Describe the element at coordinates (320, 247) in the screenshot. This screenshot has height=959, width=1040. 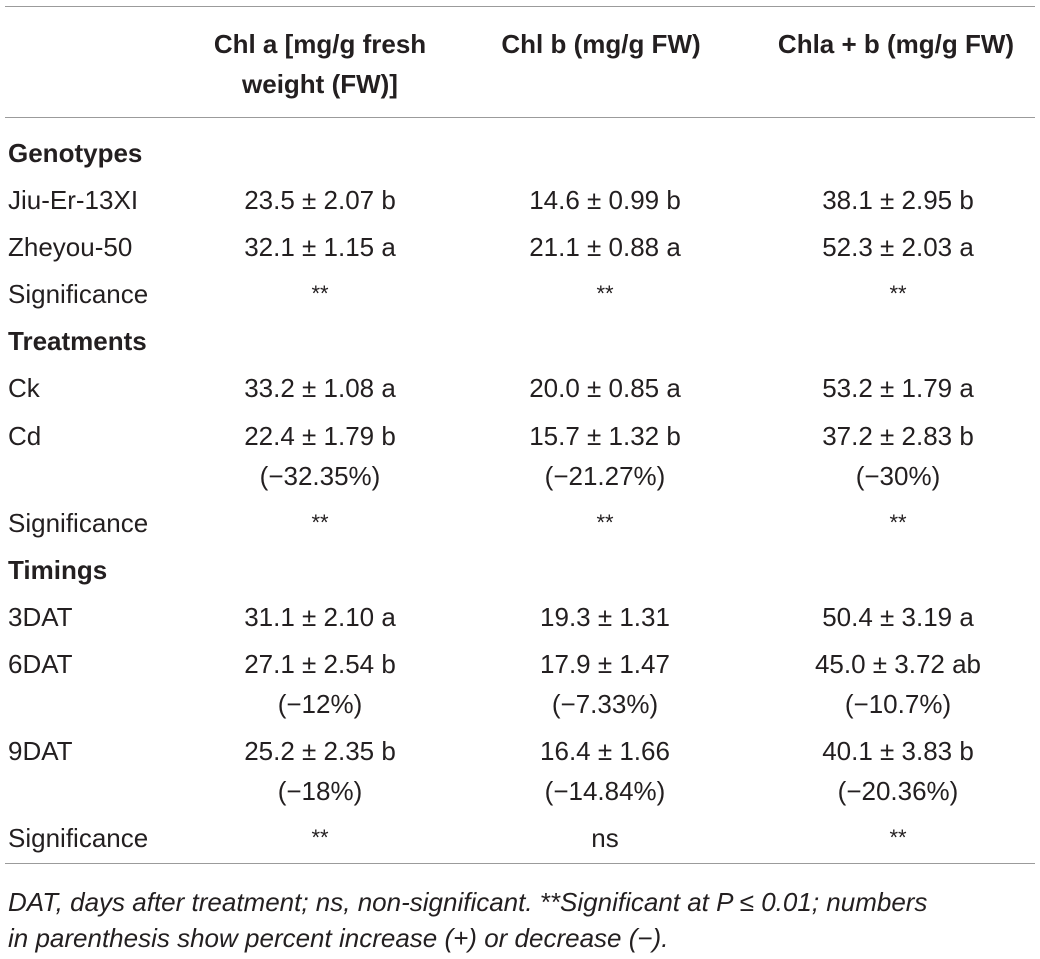
I see `cell-chl-a: 32.1 ± 1.15 a` at that location.